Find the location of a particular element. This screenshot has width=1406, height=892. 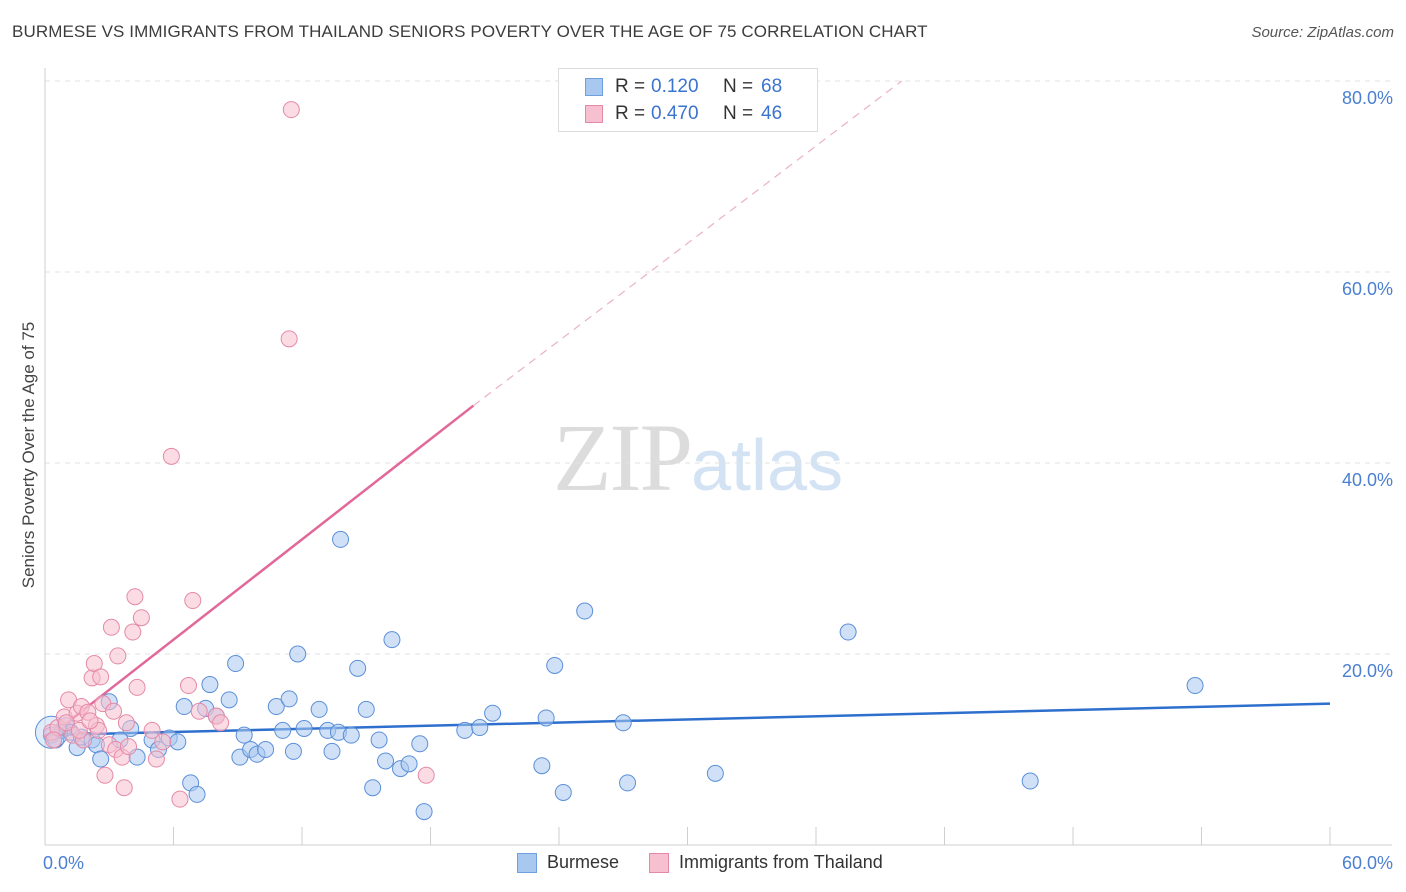

series-label-burmese: Burmese is located at coordinates (583, 862).